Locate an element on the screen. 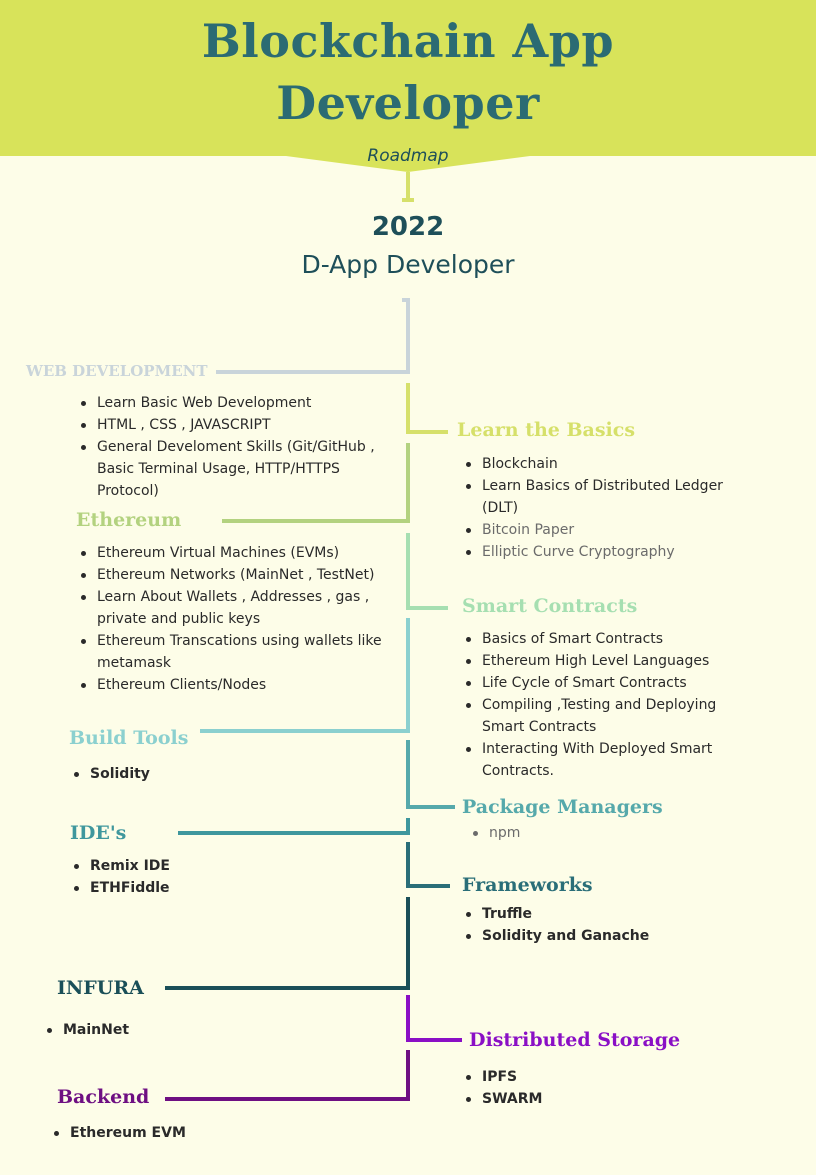 The height and width of the screenshot is (1175, 816). list-storage: IPFS SWARM is located at coordinates (613, 1088).